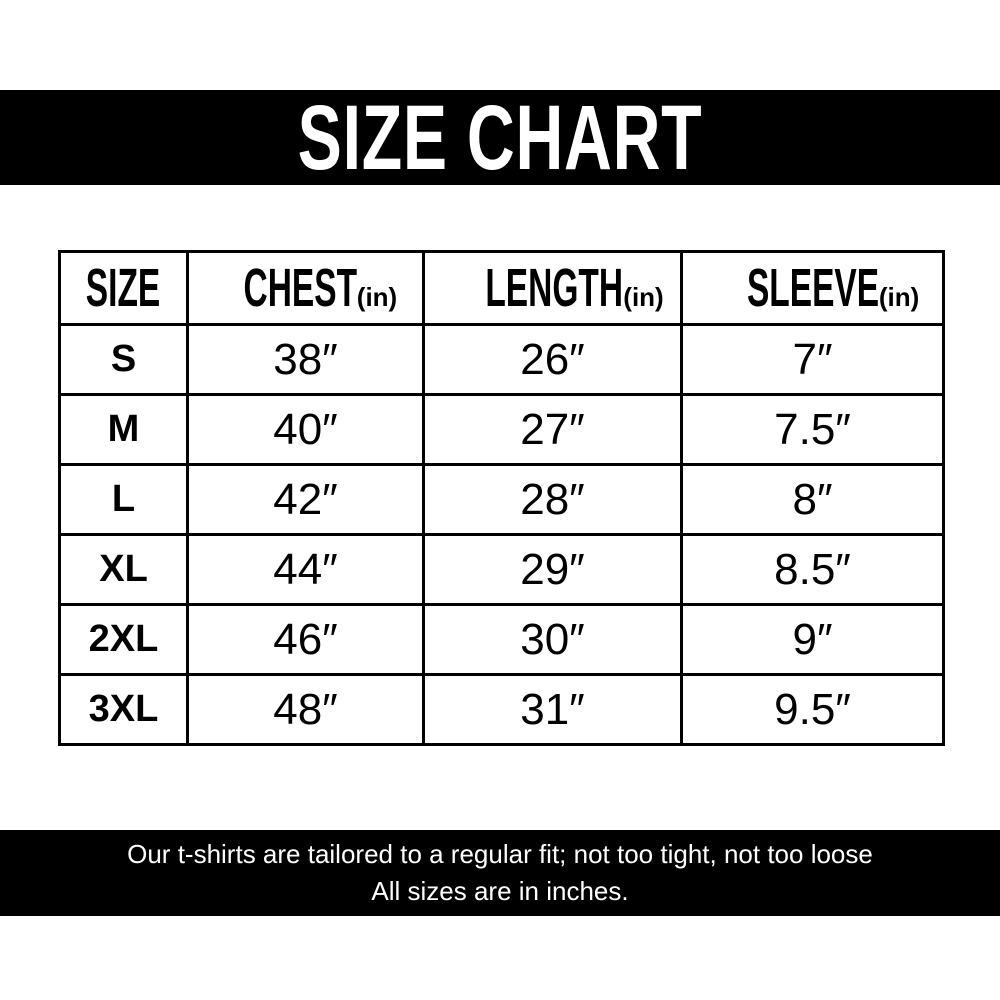 This screenshot has width=1000, height=1000. I want to click on cell-sleeve: 9″, so click(812, 639).